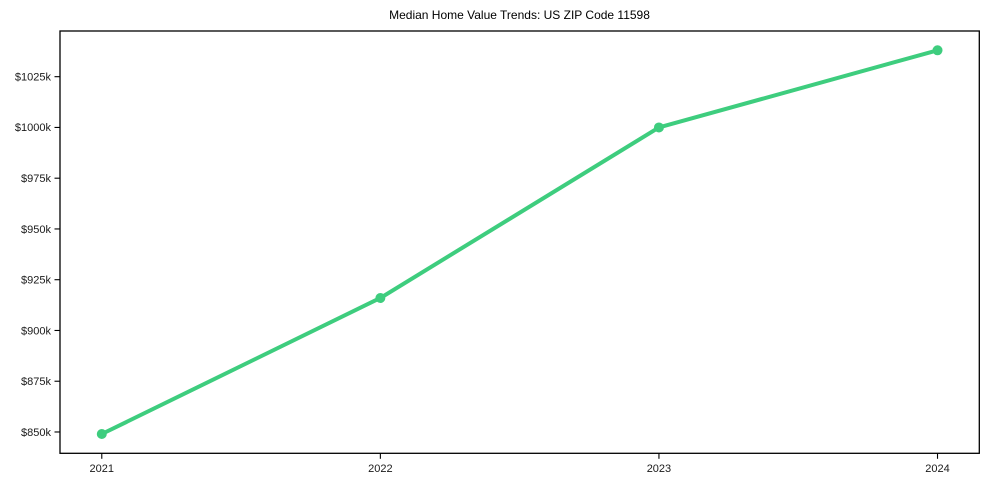  I want to click on y-tick-label: $925k, so click(36, 281).